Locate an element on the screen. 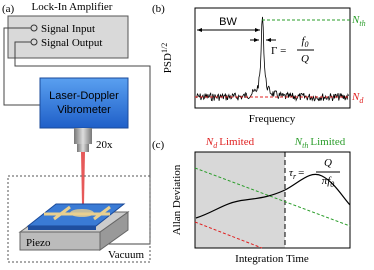 Image resolution: width=374 pixels, height=270 pixels. detector-limited: Nd Limited is located at coordinates (230, 143).